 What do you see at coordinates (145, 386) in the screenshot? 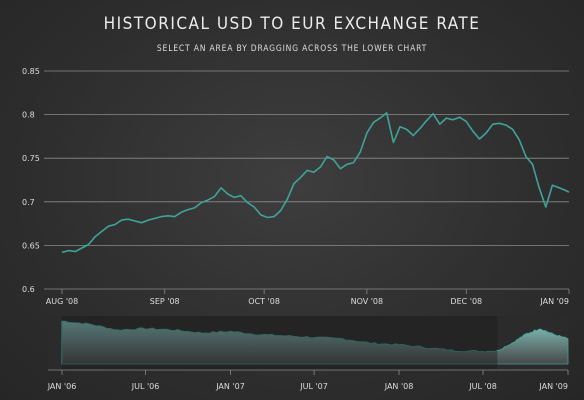
I see `navigator-x-tick-label: JUL '06` at bounding box center [145, 386].